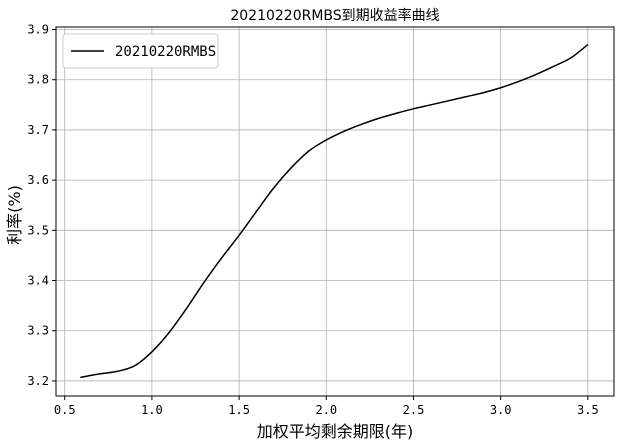  Describe the element at coordinates (38, 130) in the screenshot. I see `y-tick-label: 3.7` at that location.